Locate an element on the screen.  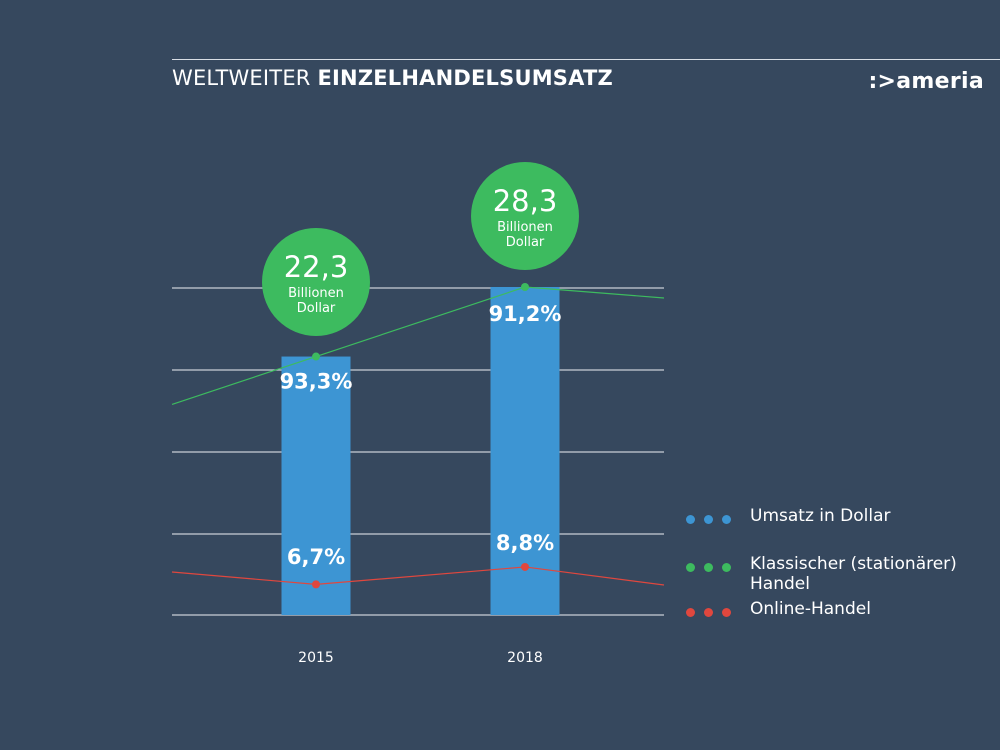
point-classic-2018 is located at coordinates (525, 287).